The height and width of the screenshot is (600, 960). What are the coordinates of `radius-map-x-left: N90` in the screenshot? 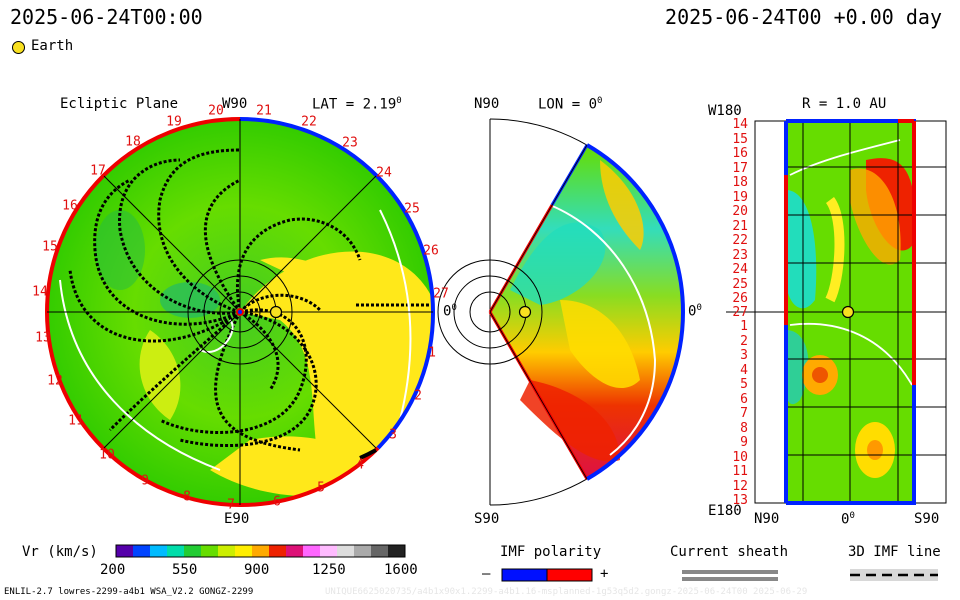 It's located at (767, 519).